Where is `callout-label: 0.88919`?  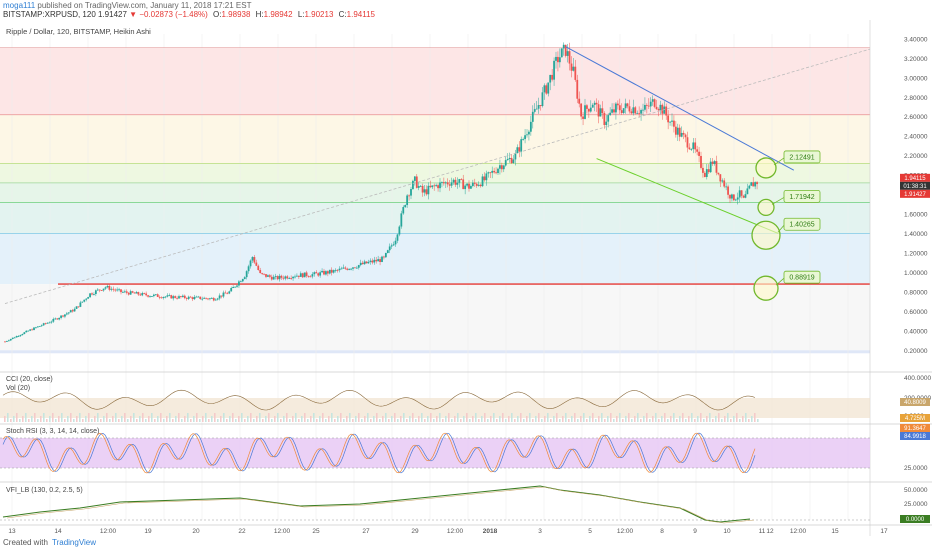
callout-label: 0.88919 is located at coordinates (801, 278).